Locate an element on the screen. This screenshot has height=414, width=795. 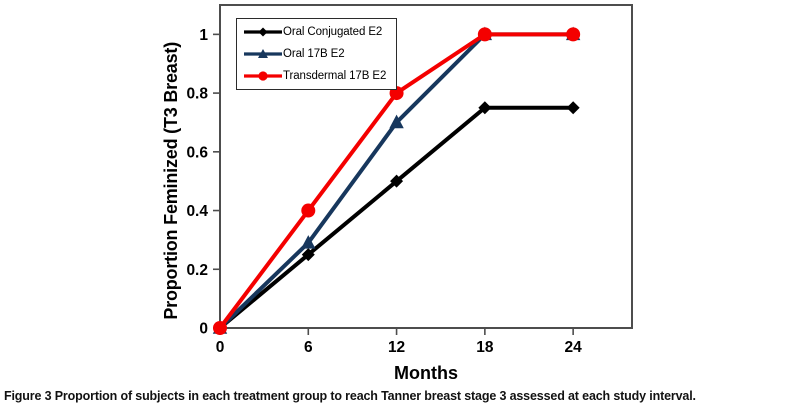
triangle-legend-sample-icon is located at coordinates (263, 53).